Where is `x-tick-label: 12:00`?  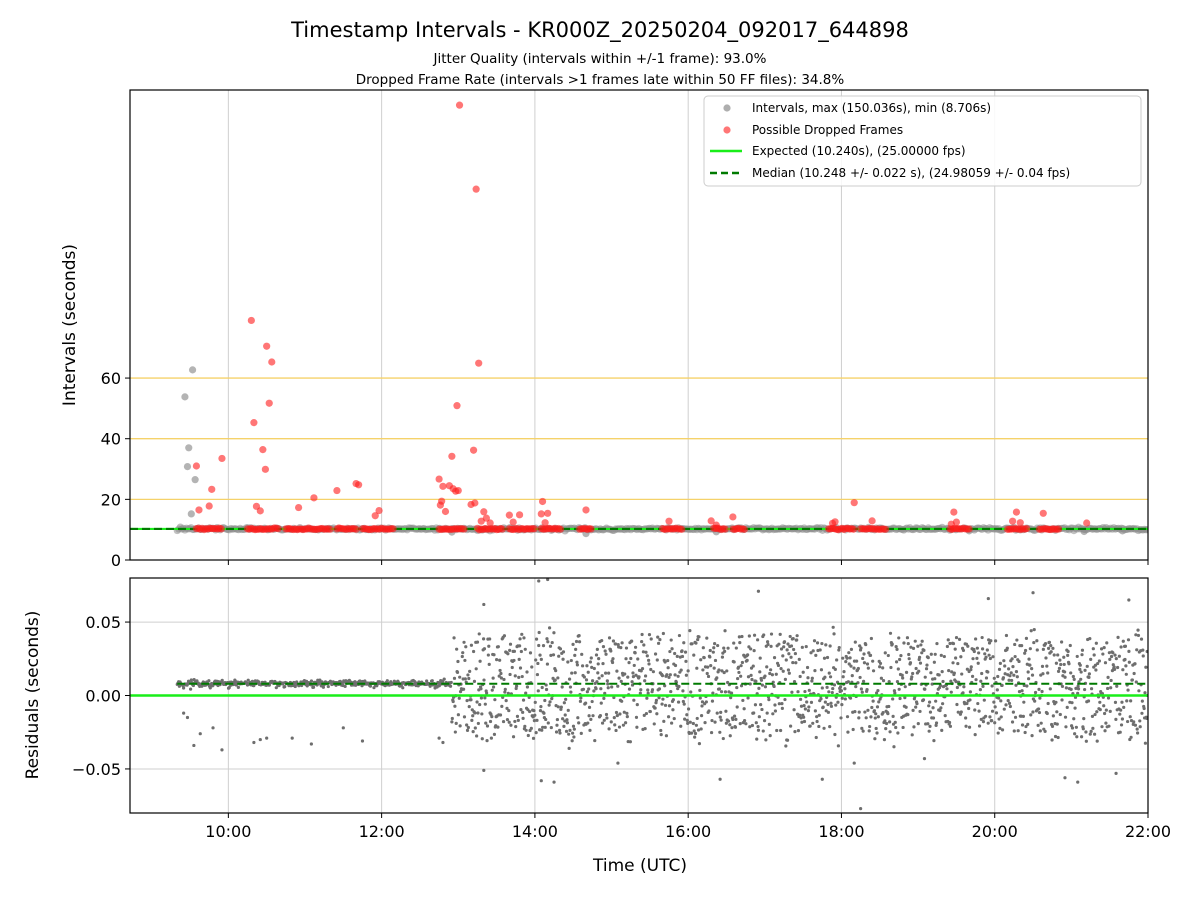
x-tick-label: 12:00 is located at coordinates (382, 831).